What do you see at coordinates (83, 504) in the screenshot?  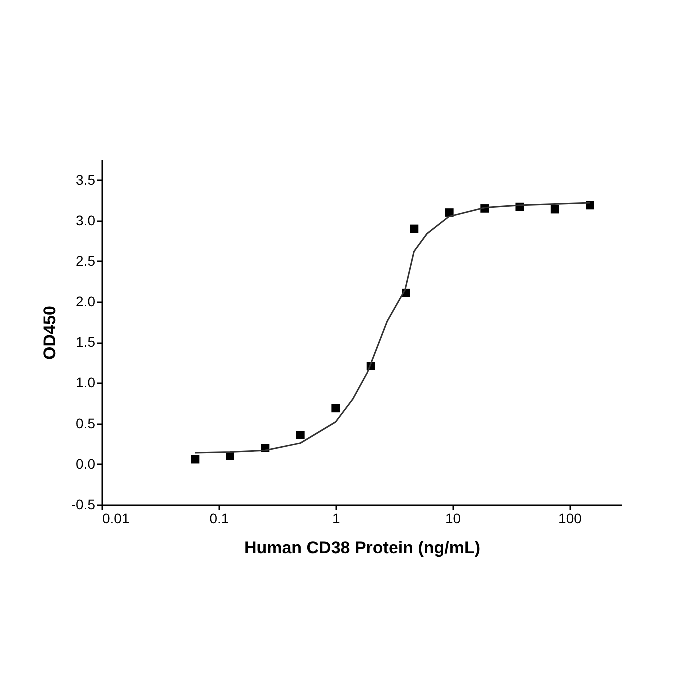 I see `y-tick-label: -0.5` at bounding box center [83, 504].